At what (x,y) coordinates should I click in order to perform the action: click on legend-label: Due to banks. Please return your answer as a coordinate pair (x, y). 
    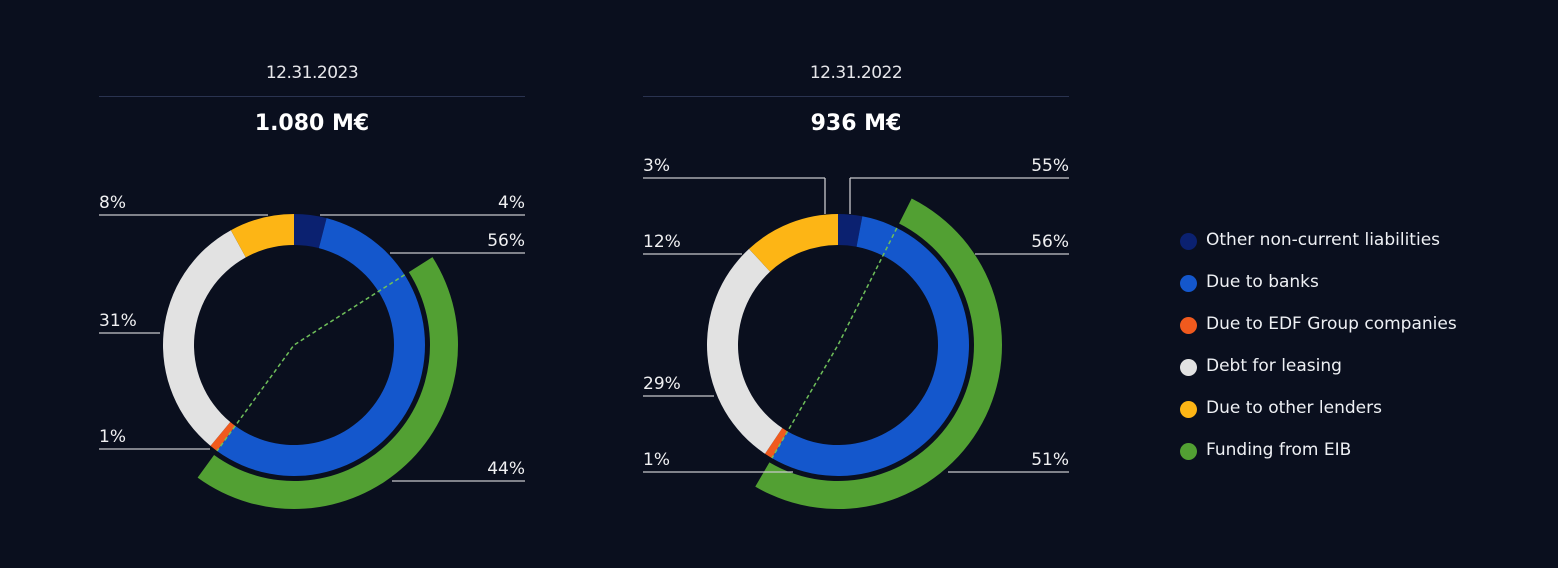
    Looking at the image, I should click on (1262, 282).